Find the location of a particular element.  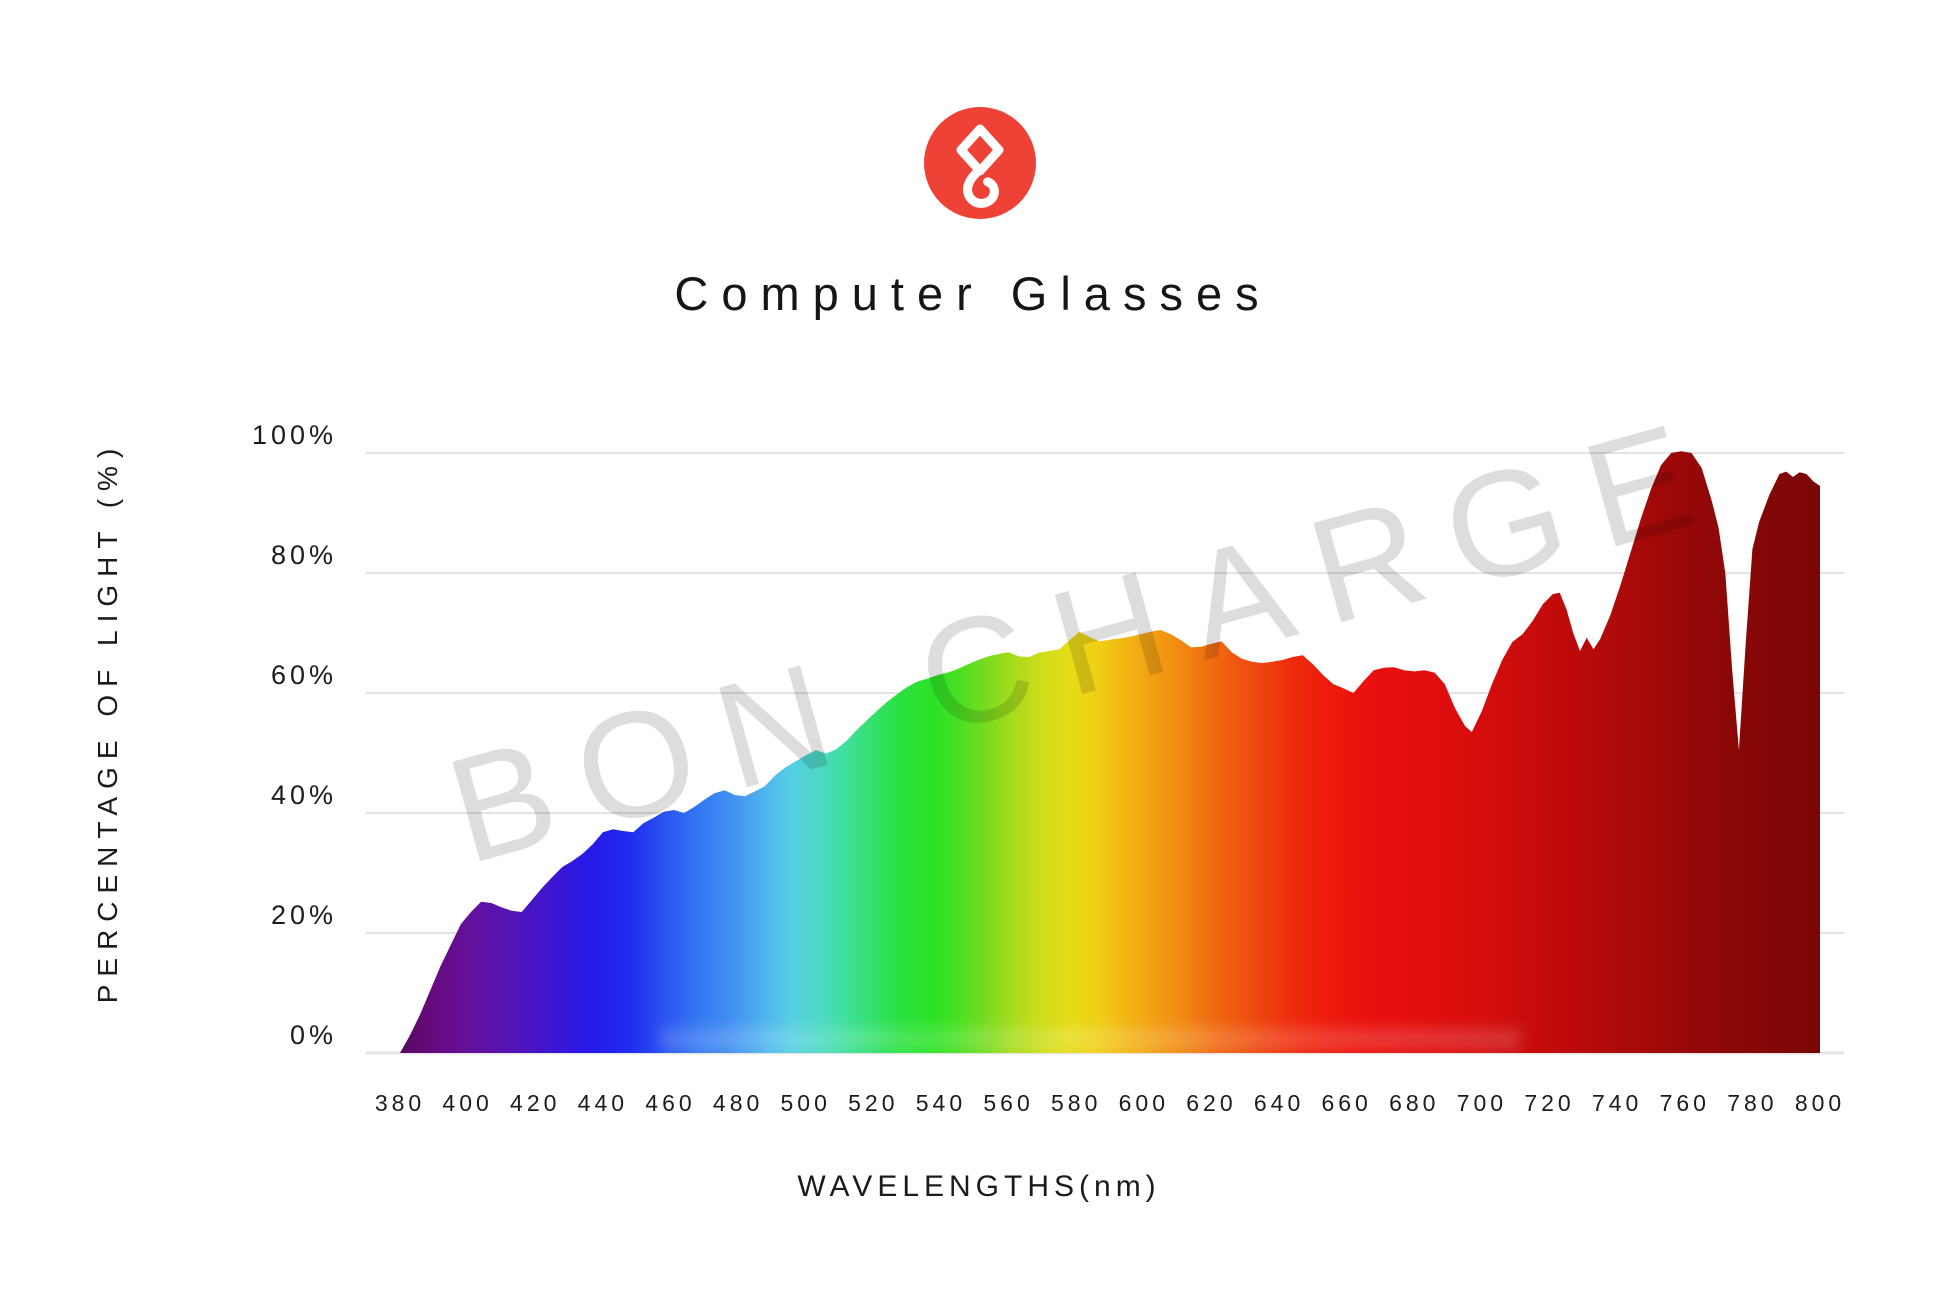

y-tick-label: 40% is located at coordinates (303, 795).